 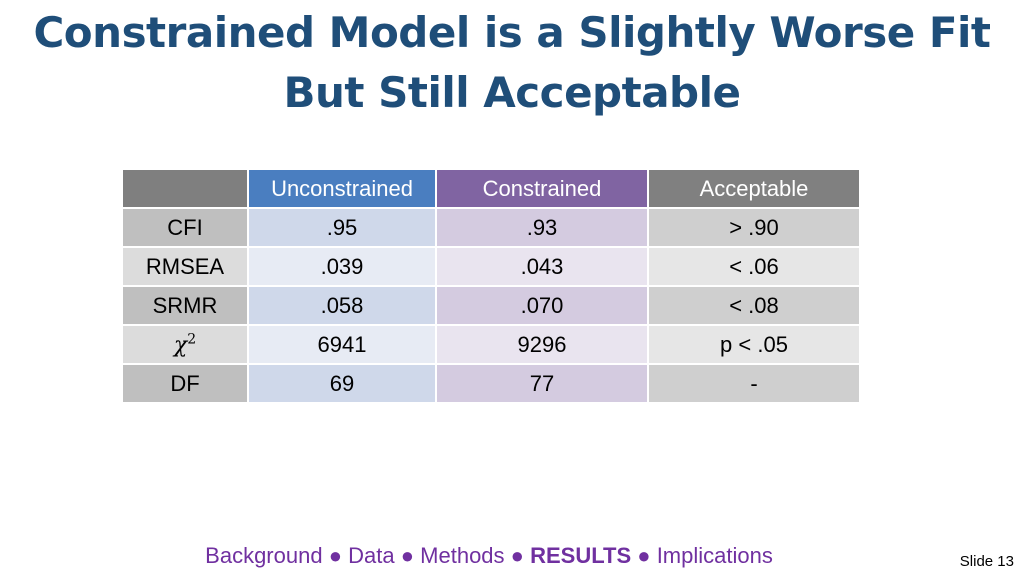 What do you see at coordinates (754, 305) in the screenshot?
I see `cell-acceptable: < .08` at bounding box center [754, 305].